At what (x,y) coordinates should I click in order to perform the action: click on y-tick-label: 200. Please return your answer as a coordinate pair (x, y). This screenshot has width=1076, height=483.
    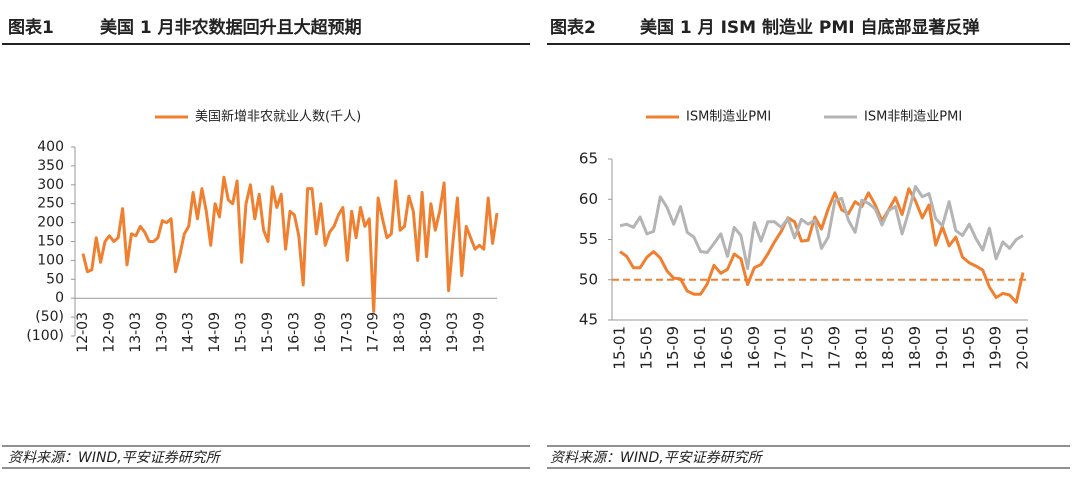
    Looking at the image, I should click on (50, 223).